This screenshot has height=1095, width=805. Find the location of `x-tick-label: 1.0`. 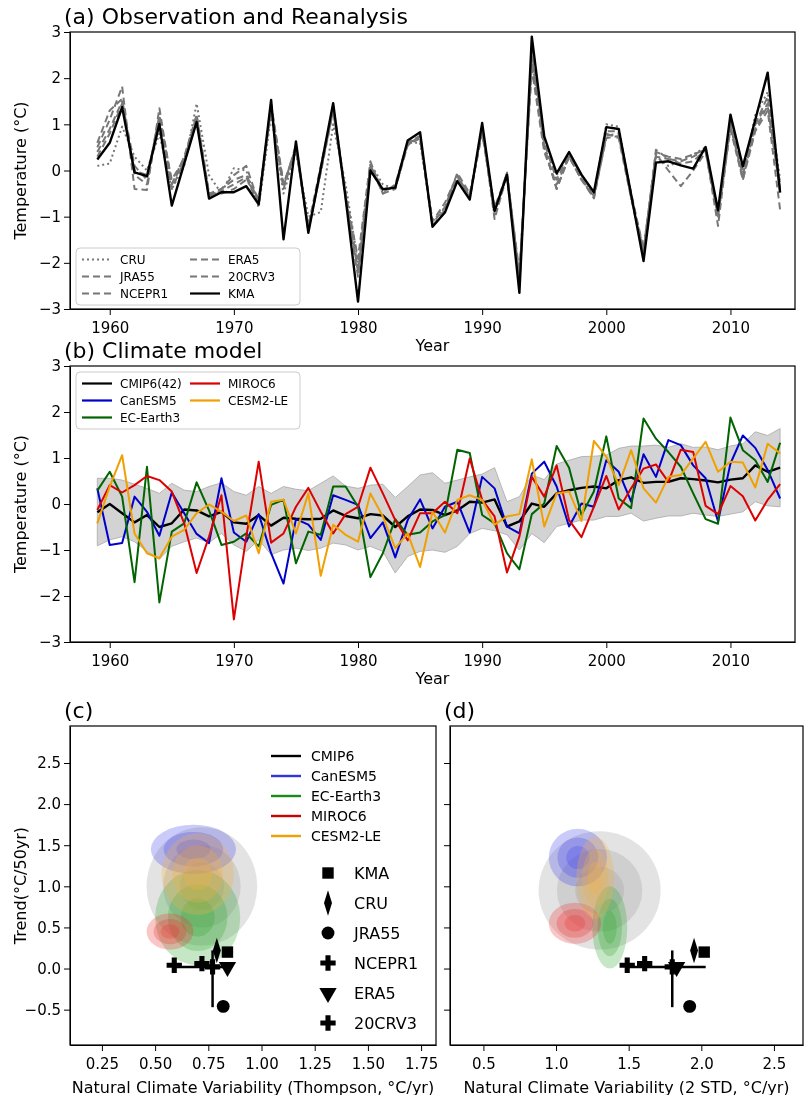

x-tick-label: 1.0 is located at coordinates (556, 1064).